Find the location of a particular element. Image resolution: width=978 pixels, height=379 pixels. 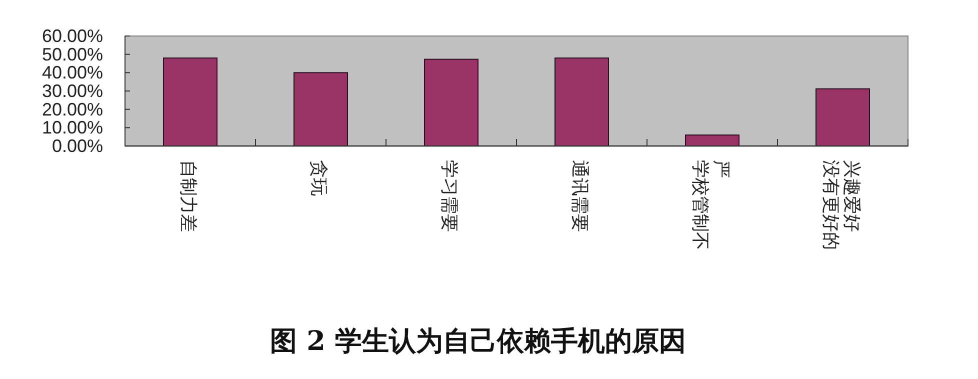

x-tick-label: 贪玩 is located at coordinates (318, 178).